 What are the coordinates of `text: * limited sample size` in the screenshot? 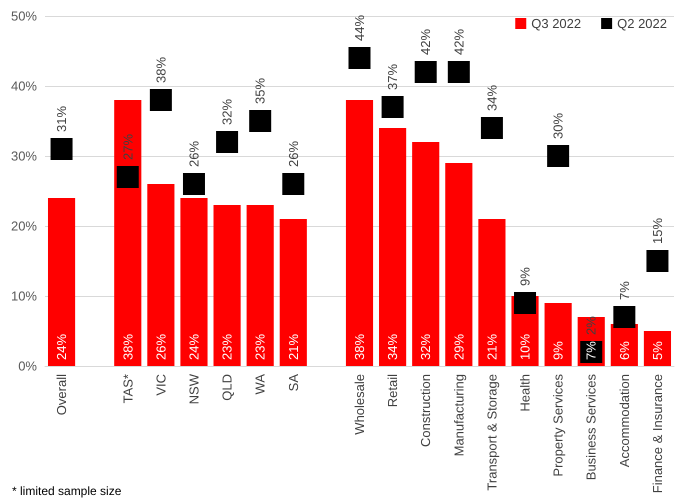 It's located at (67, 491).